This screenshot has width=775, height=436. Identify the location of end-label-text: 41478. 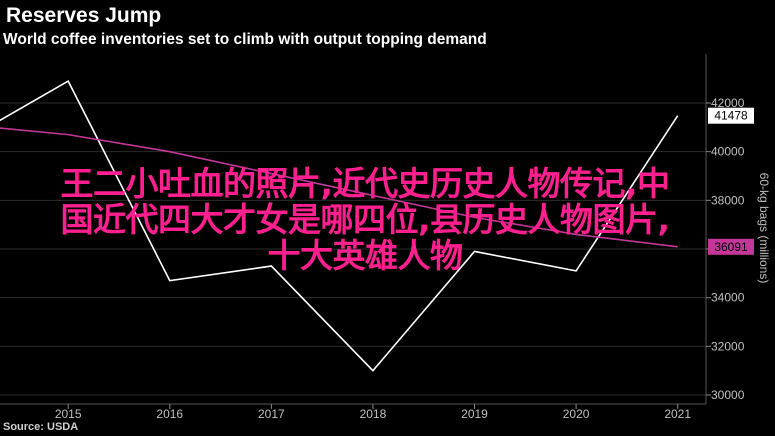
(731, 116).